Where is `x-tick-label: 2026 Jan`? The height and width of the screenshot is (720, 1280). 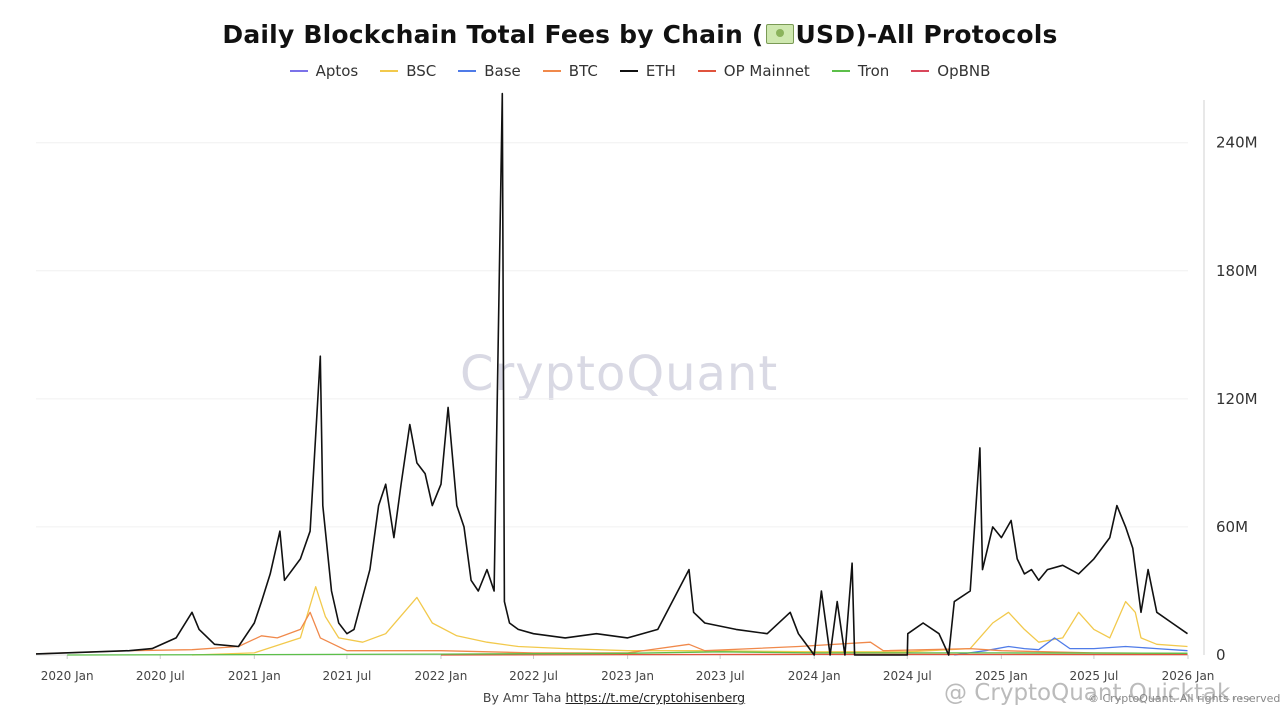 x-tick-label: 2026 Jan is located at coordinates (1188, 676).